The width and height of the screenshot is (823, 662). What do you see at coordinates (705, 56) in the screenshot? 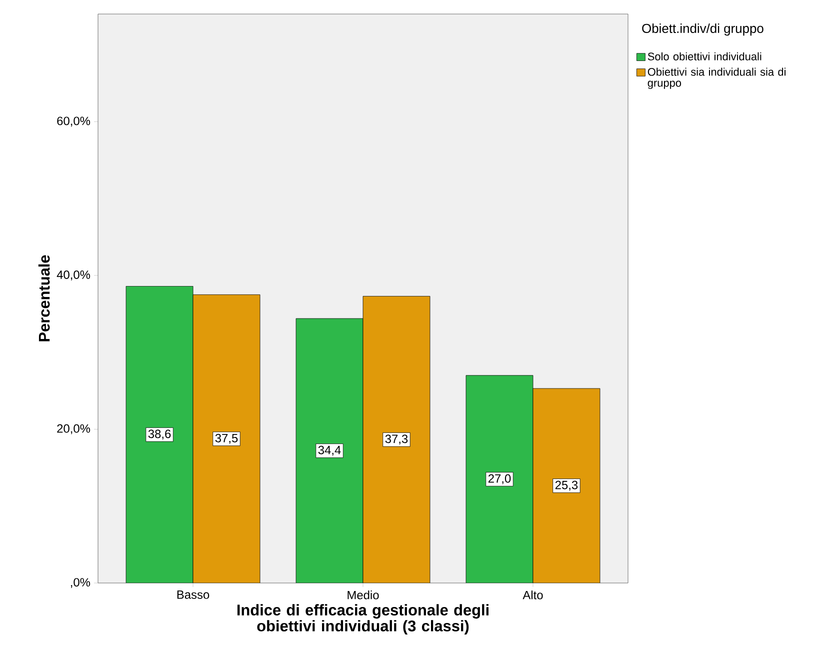
I see `legend-label: Solo obiettivi individuali` at bounding box center [705, 56].